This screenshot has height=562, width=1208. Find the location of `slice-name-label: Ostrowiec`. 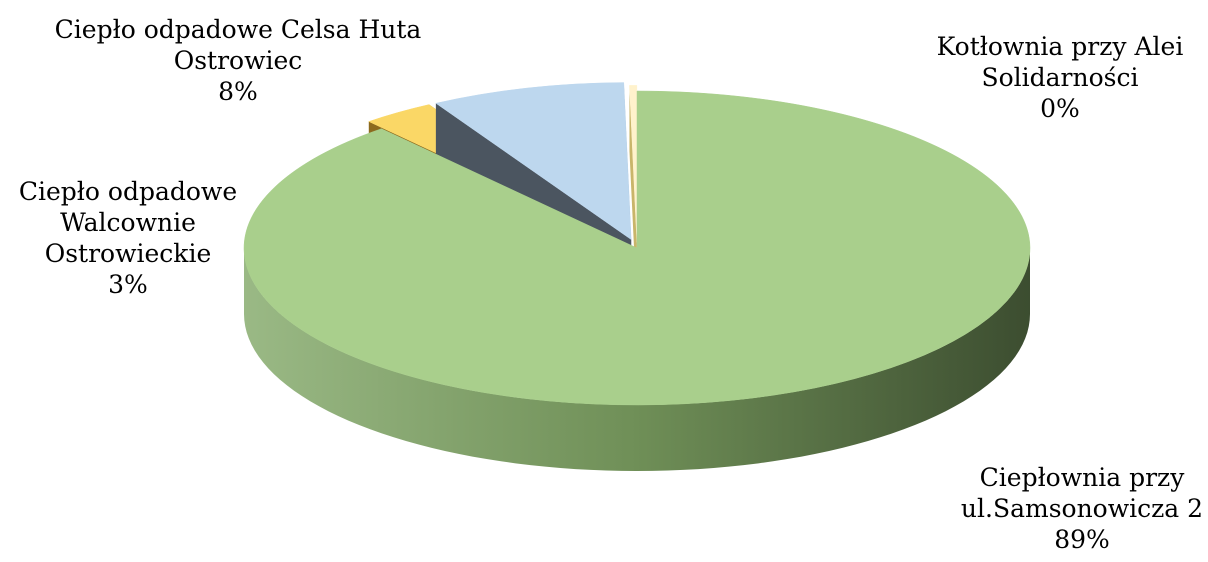

slice-name-label: Ostrowiec is located at coordinates (238, 60).